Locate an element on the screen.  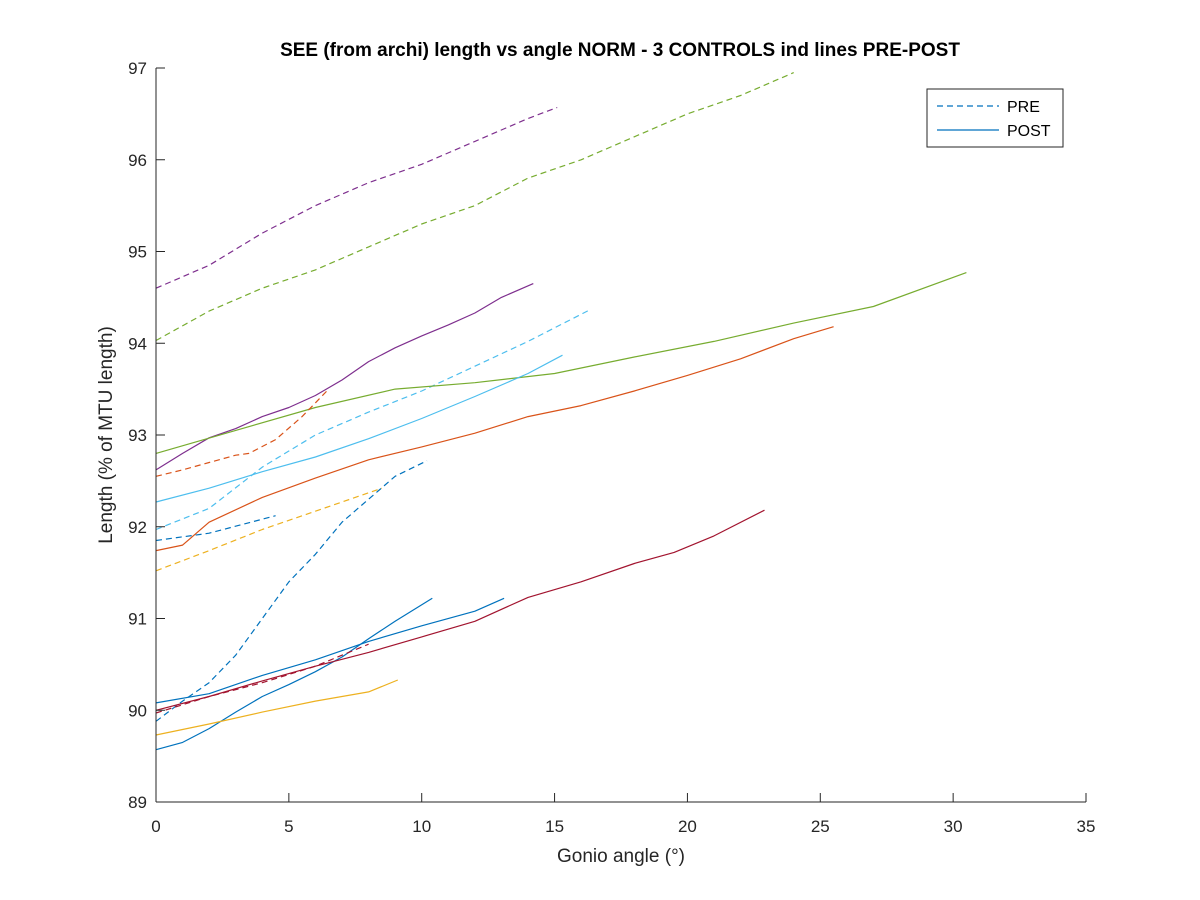
y-tick-label: 94 is located at coordinates (137, 343).